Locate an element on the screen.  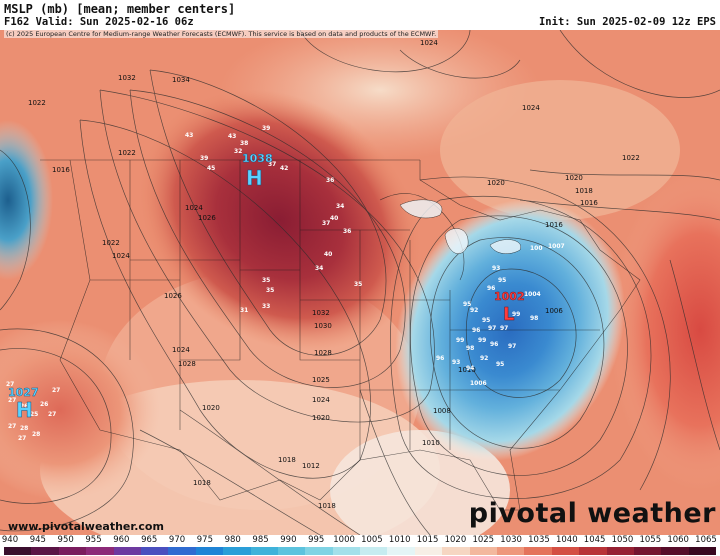
member-value: 1006 is located at coordinates (478, 383).